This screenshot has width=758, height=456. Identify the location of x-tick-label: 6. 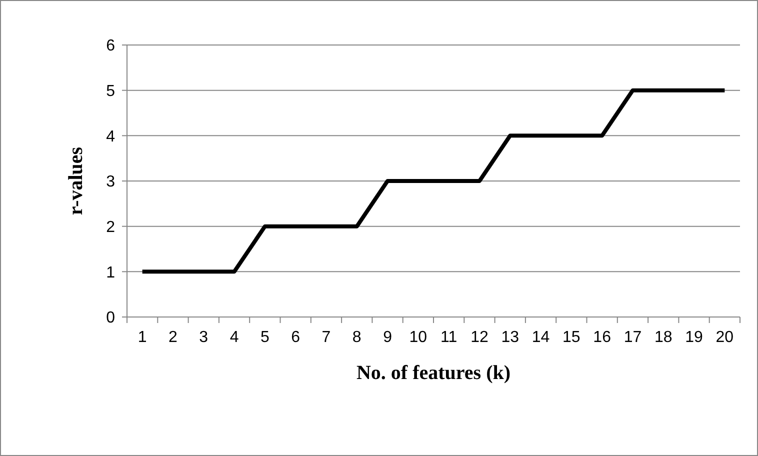
(295, 337).